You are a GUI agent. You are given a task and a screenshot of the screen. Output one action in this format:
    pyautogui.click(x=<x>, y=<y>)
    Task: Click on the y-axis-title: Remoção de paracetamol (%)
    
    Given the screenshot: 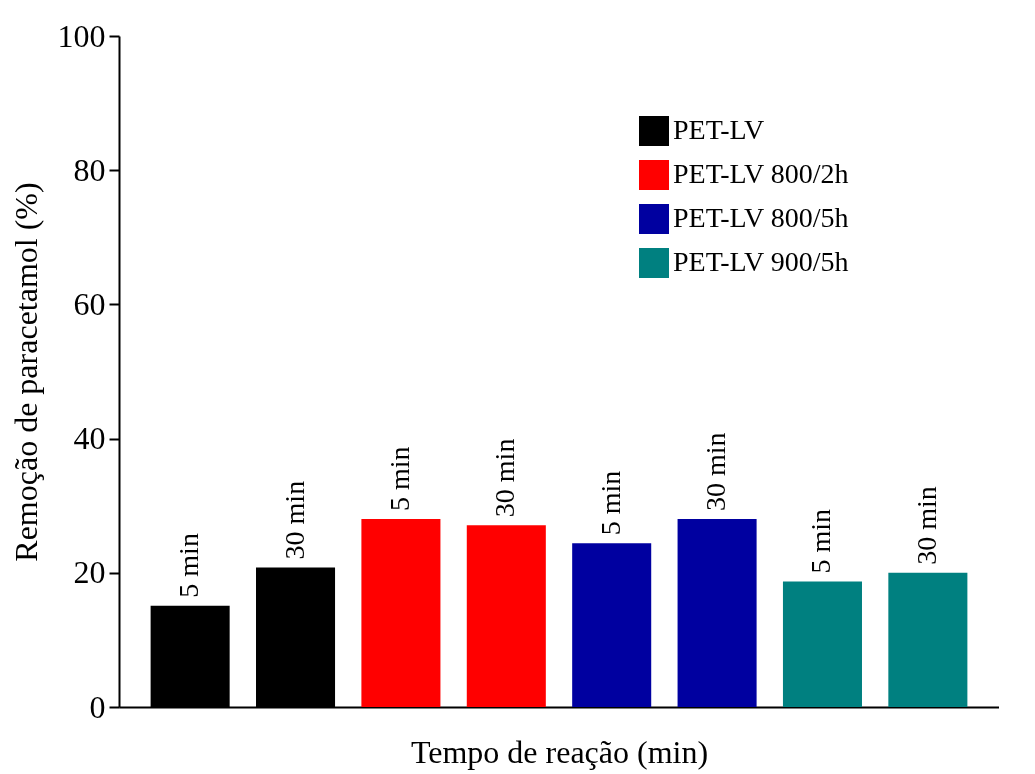 What is the action you would take?
    pyautogui.click(x=25, y=372)
    